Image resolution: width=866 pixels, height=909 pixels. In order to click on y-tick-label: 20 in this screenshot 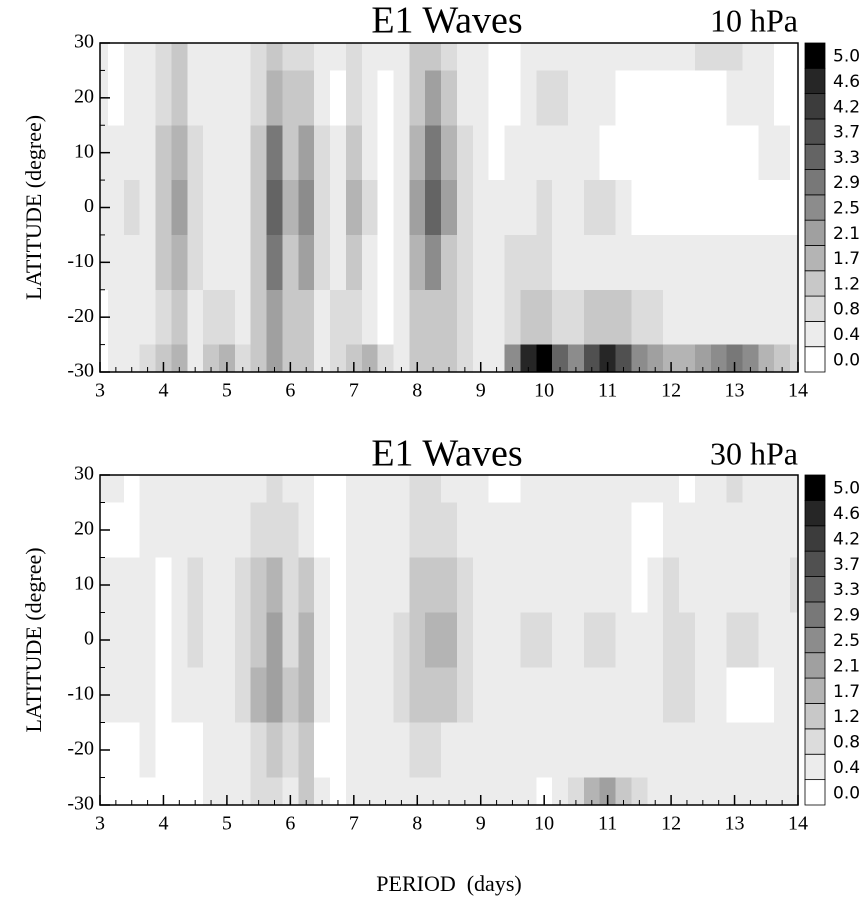, I will do `click(84, 96)`.